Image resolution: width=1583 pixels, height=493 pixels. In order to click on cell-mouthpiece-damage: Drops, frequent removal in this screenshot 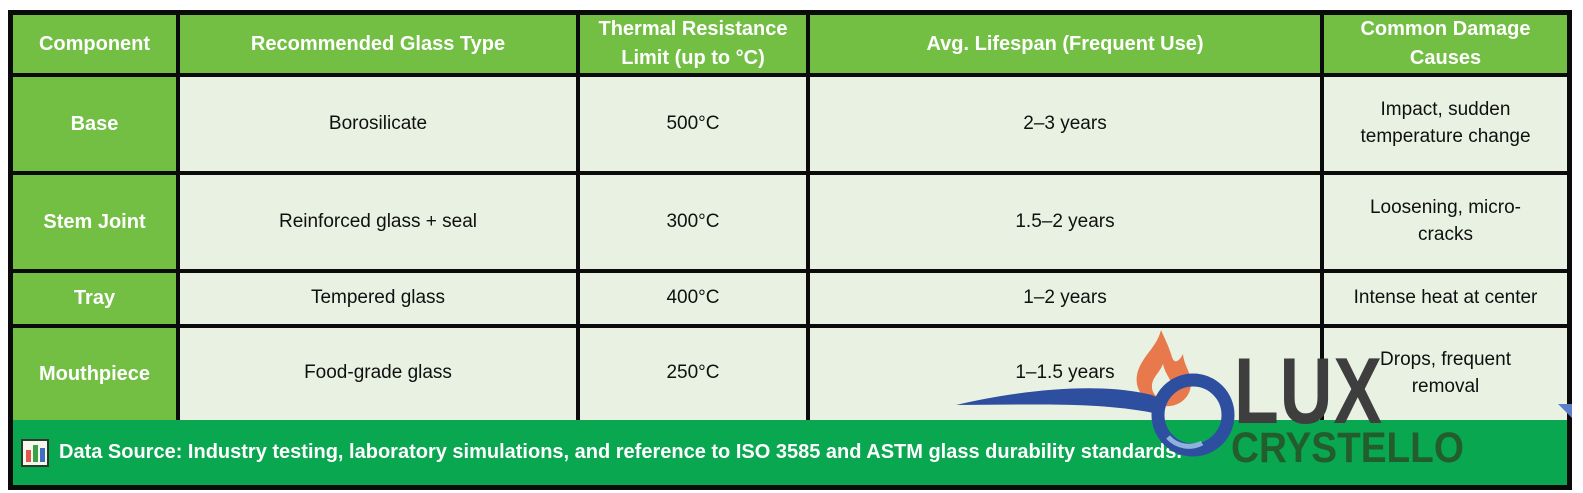, I will do `click(1443, 371)`.